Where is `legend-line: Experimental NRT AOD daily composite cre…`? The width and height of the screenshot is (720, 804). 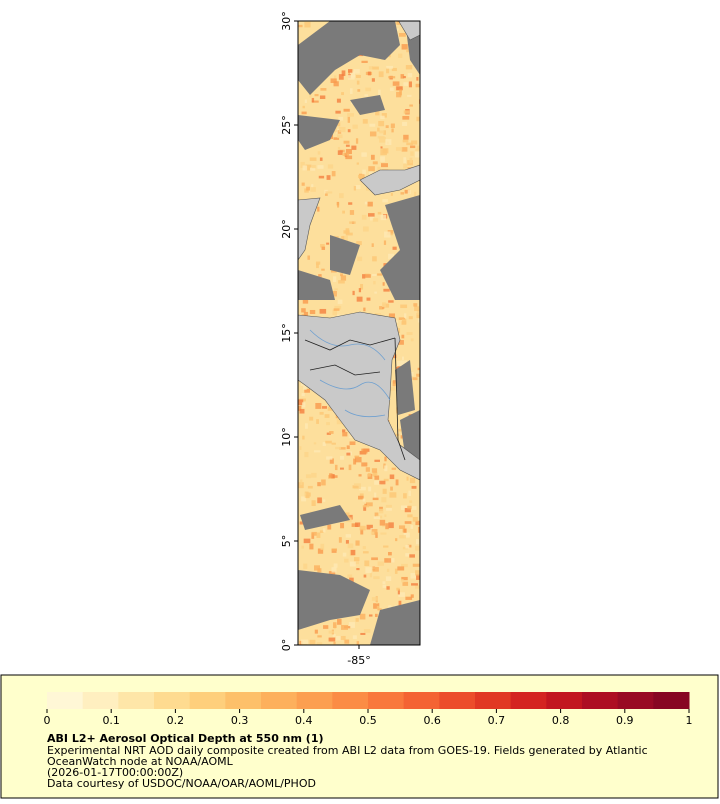
legend-line: Experimental NRT AOD daily composite cre… is located at coordinates (347, 750).